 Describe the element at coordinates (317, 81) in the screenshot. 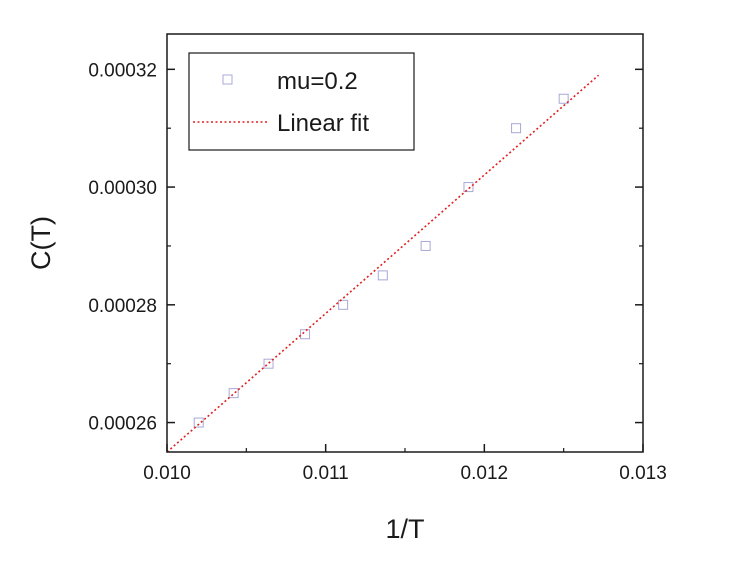

I see `legend-label: mu=0.2` at that location.